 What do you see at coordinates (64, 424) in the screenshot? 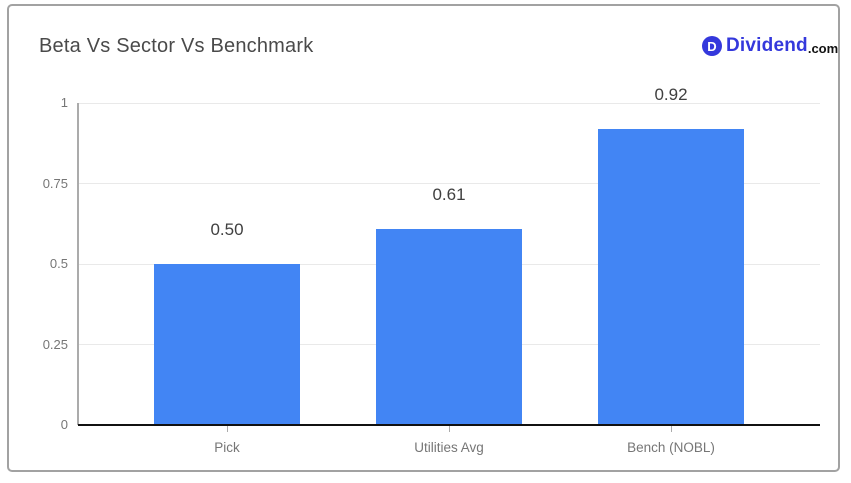
I see `y-axis-tick-label: 0` at bounding box center [64, 424].